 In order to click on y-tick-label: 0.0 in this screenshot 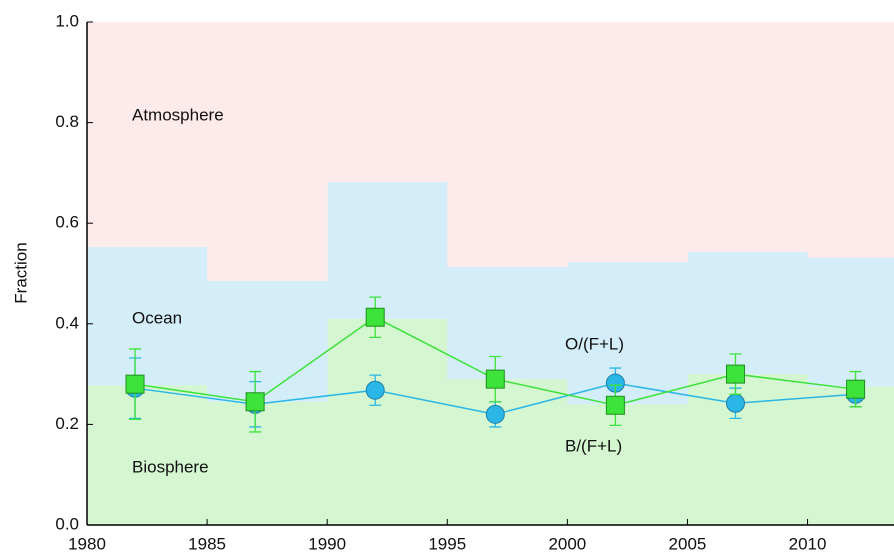, I will do `click(67, 523)`.